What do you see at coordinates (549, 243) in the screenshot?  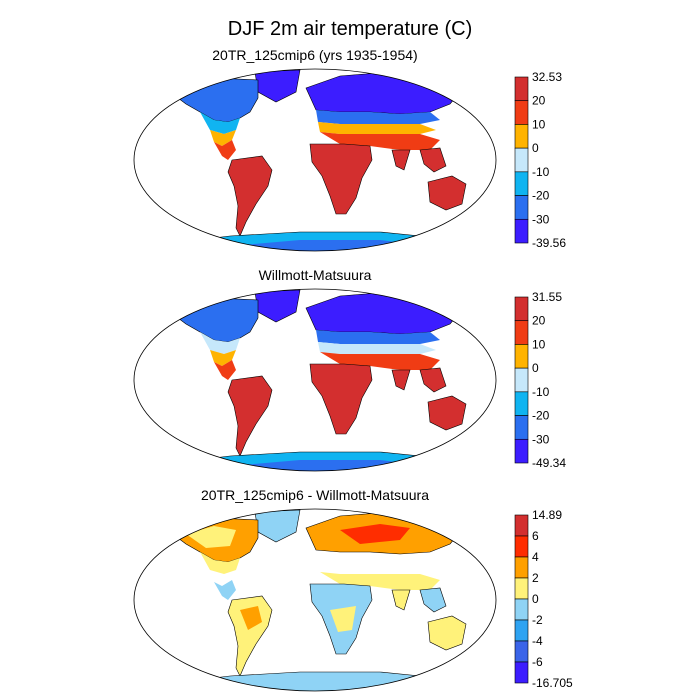 I see `colorbar-label: -39.56` at bounding box center [549, 243].